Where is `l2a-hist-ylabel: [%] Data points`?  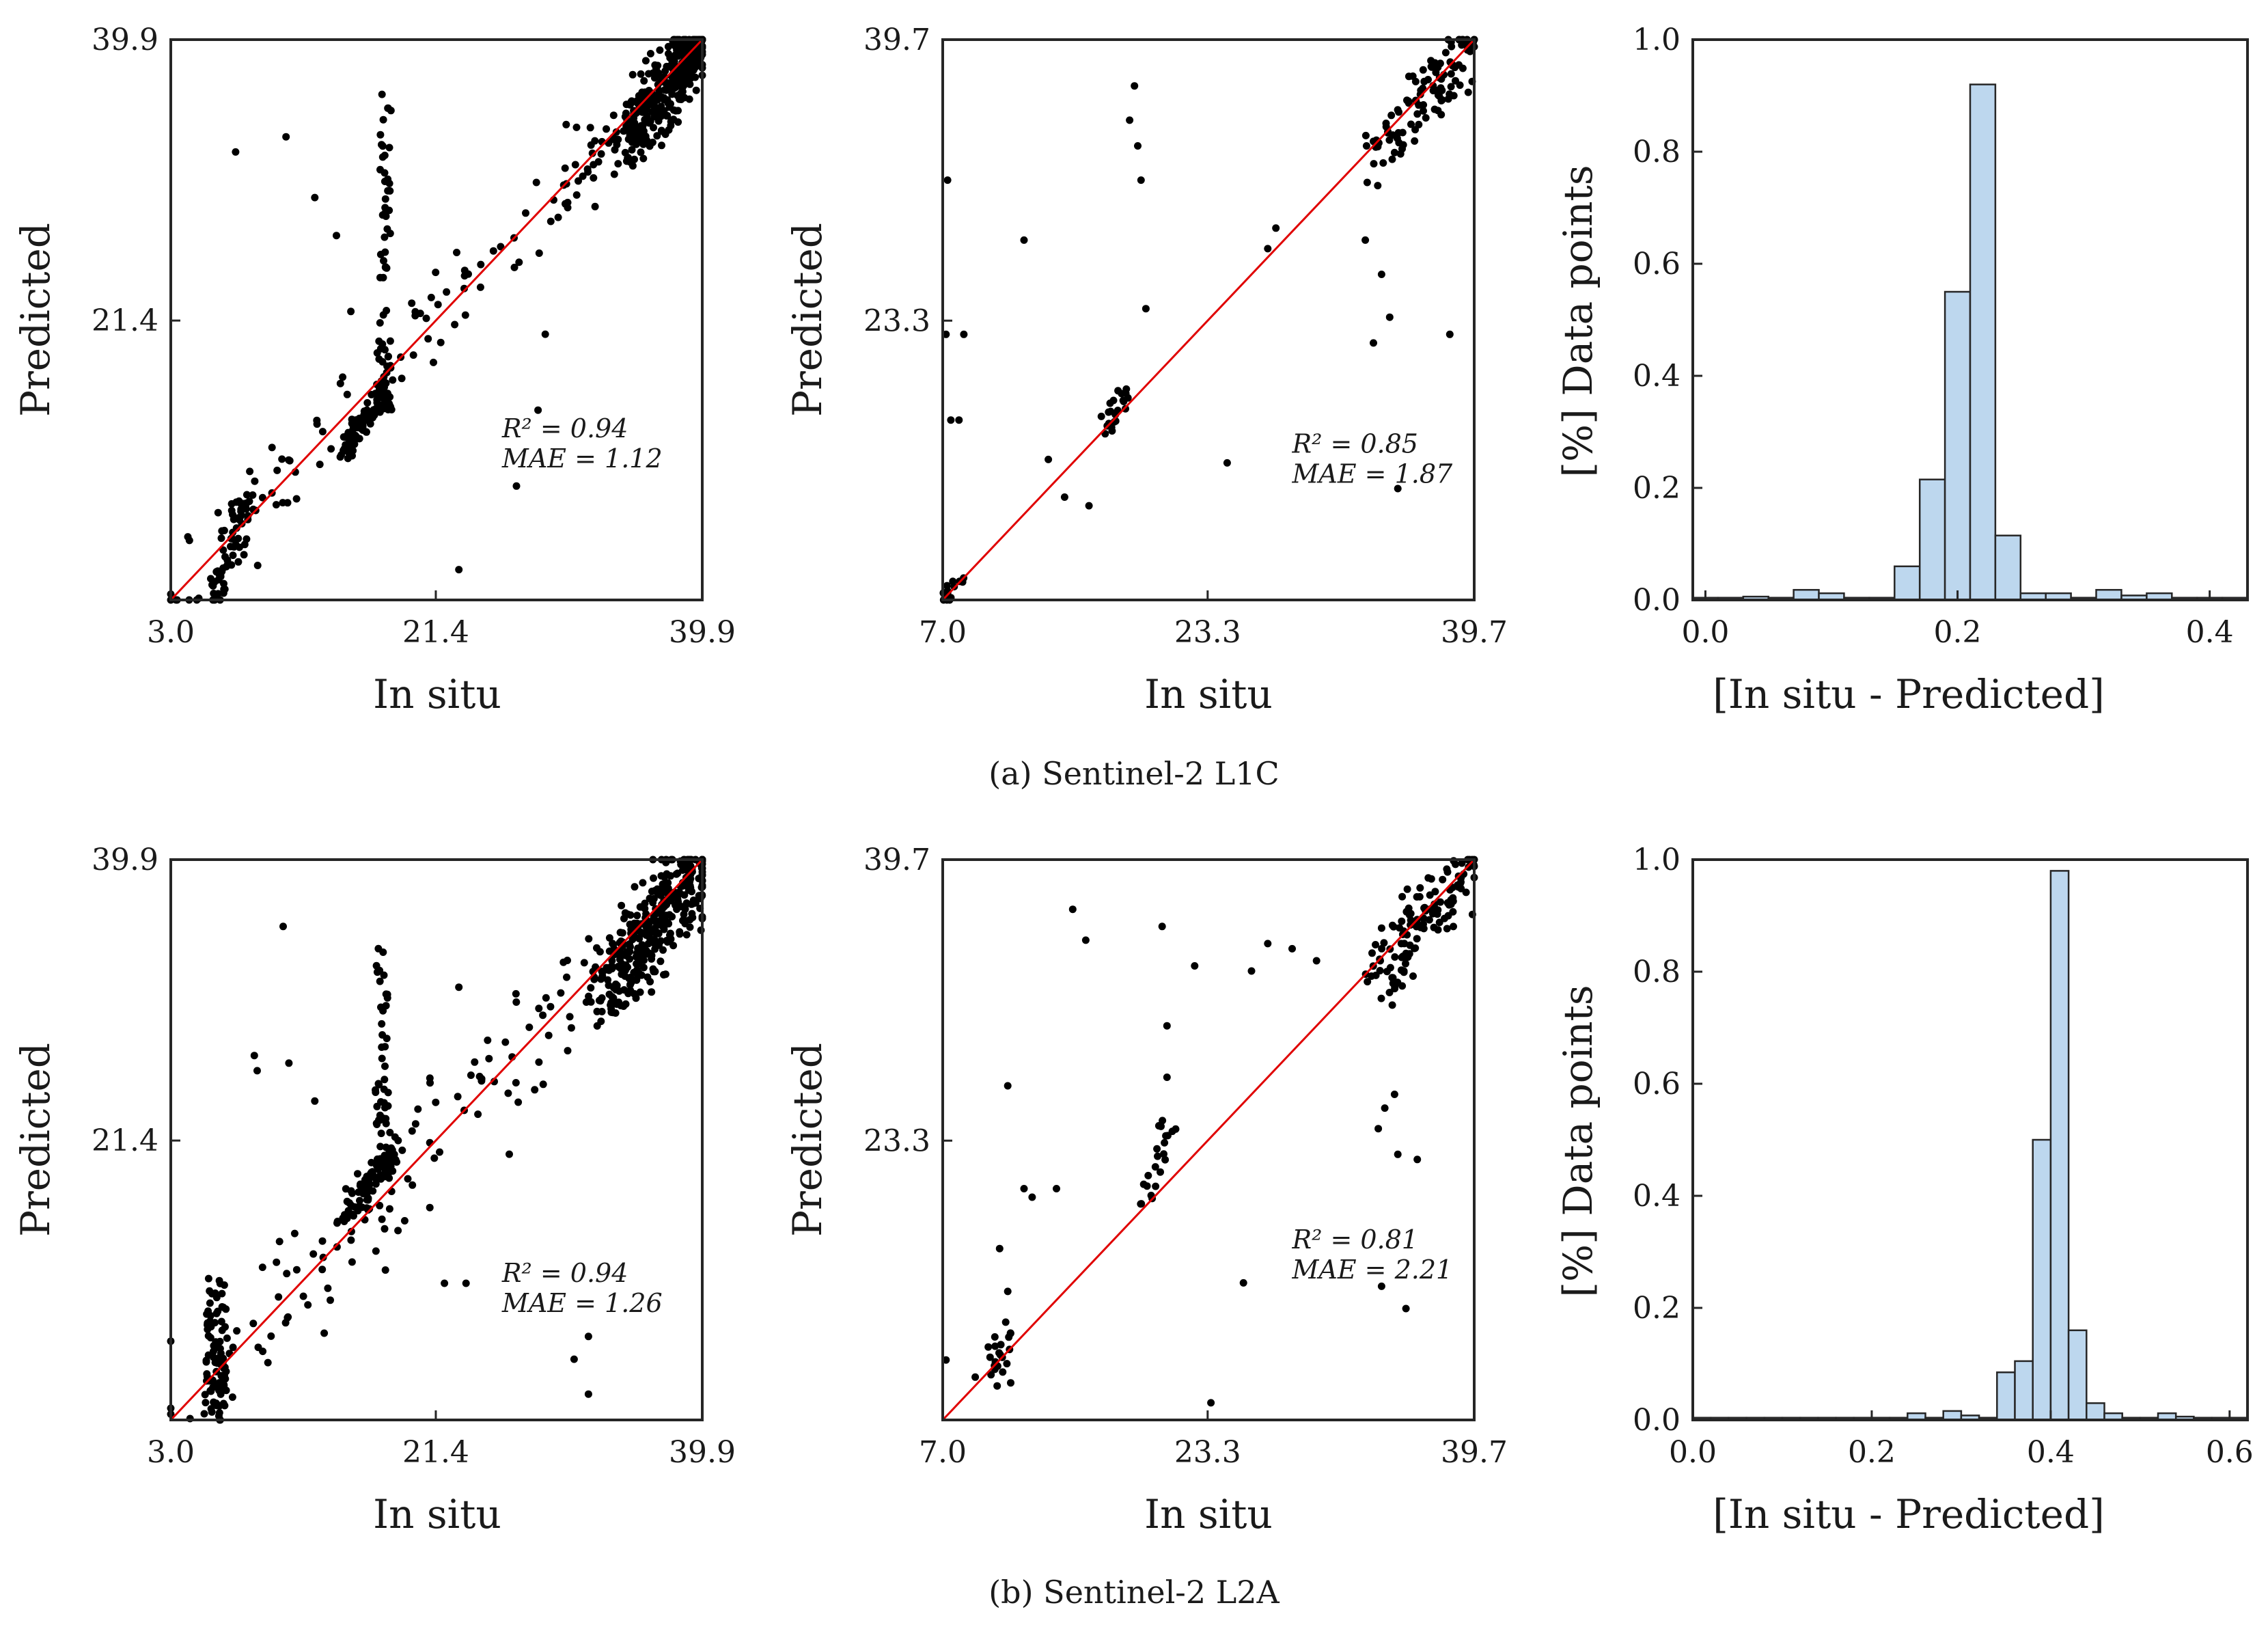
l2a-hist-ylabel: [%] Data points is located at coordinates (1578, 1141).